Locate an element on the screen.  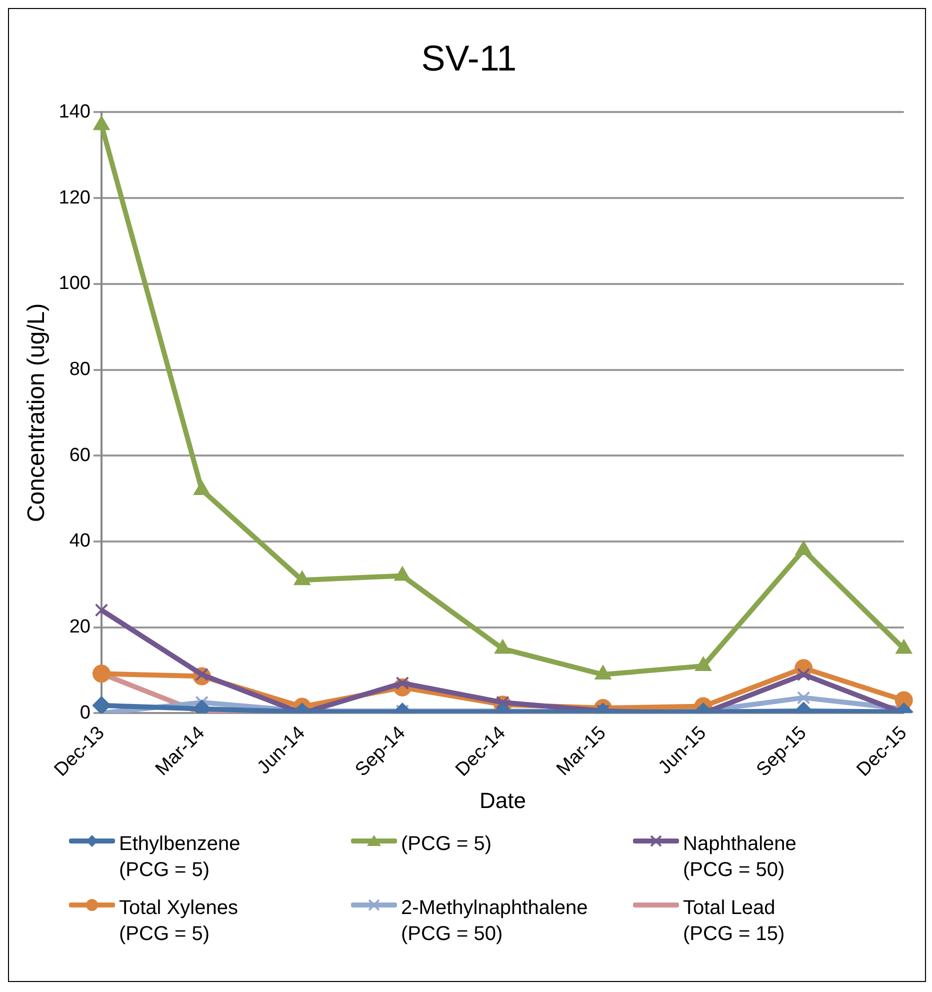
legend-label: 2-Methylnaphthalene (PCG = 50) is located at coordinates (494, 921).